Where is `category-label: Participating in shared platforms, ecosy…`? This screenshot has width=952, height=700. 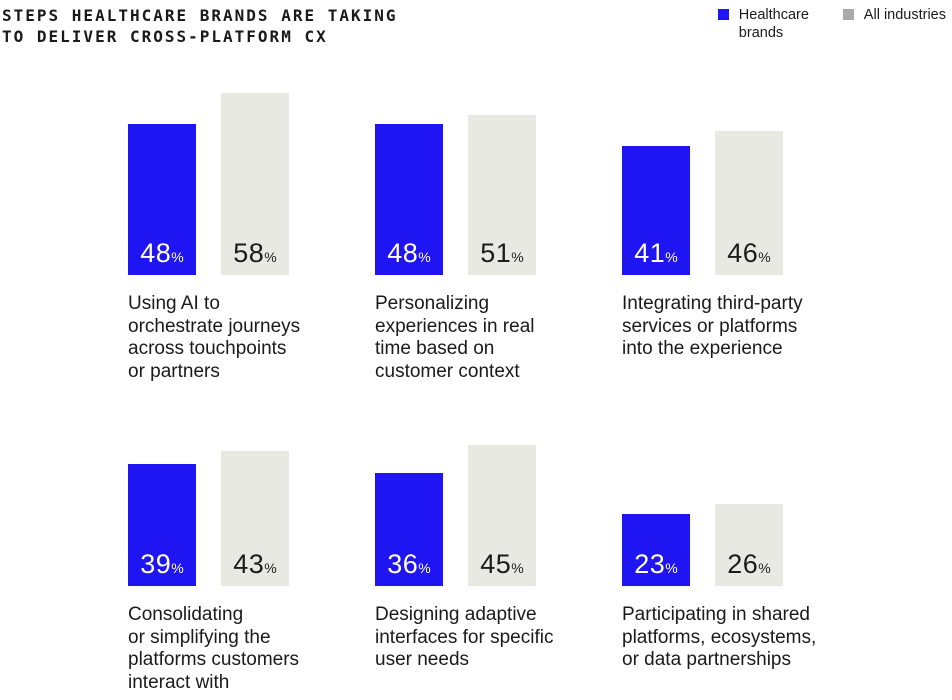
category-label: Participating in shared platforms, ecosy… is located at coordinates (719, 637).